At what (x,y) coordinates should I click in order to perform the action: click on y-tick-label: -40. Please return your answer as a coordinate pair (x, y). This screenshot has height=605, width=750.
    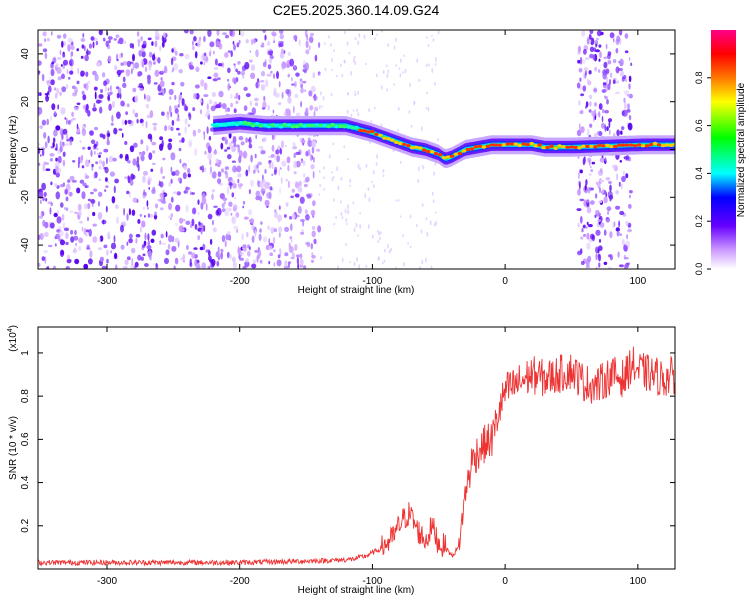
    Looking at the image, I should click on (25, 244).